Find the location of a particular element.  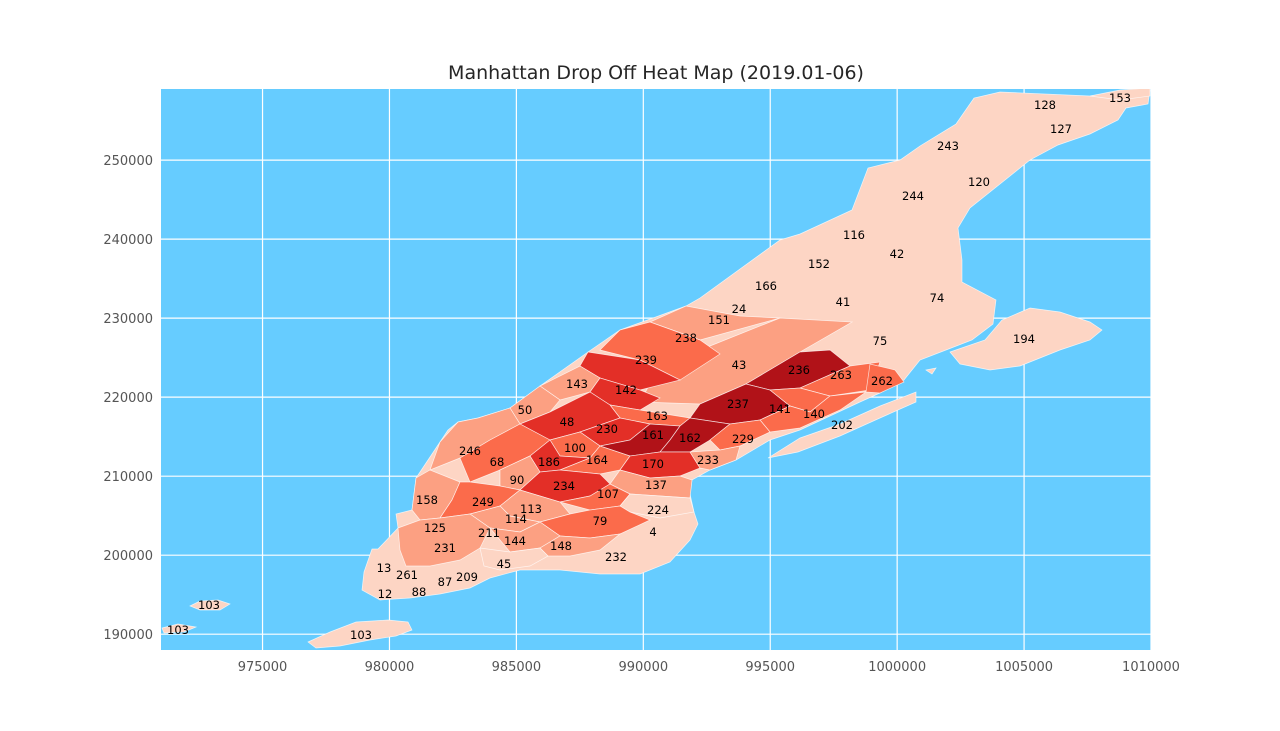

zone-label-141: 141 is located at coordinates (780, 409).